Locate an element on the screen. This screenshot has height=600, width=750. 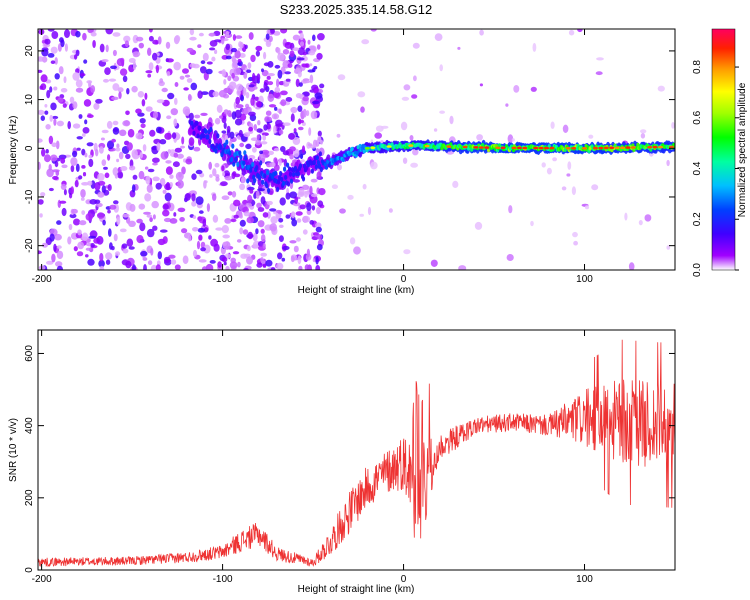
colorbar-ticks: 0.0 0.2 0.4 0.6 0.8 is located at coordinates (715, 152).